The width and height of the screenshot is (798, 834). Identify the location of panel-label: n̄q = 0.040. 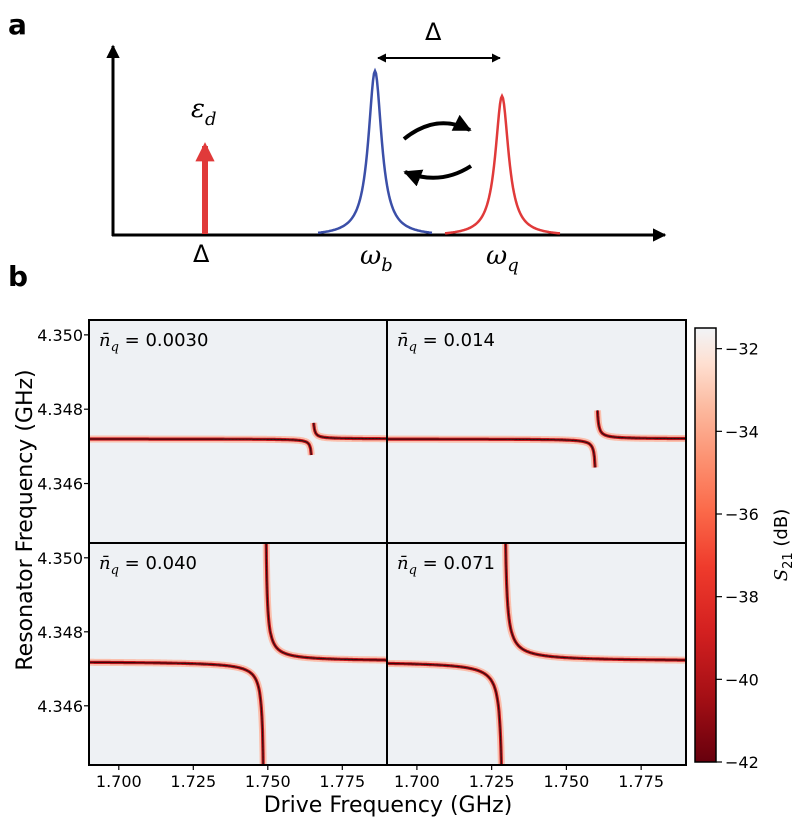
(148, 565).